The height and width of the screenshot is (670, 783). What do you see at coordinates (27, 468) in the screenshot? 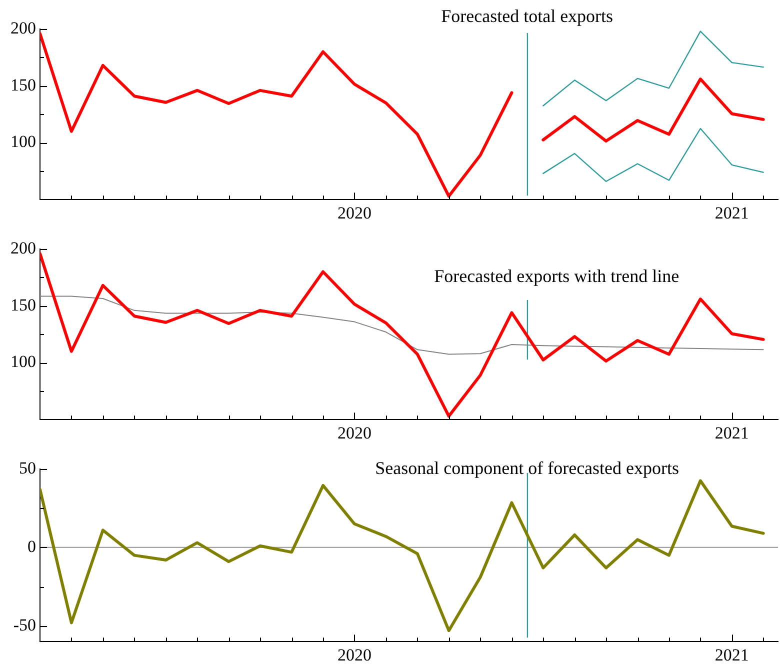
I see `y-tick-label: 50` at bounding box center [27, 468].